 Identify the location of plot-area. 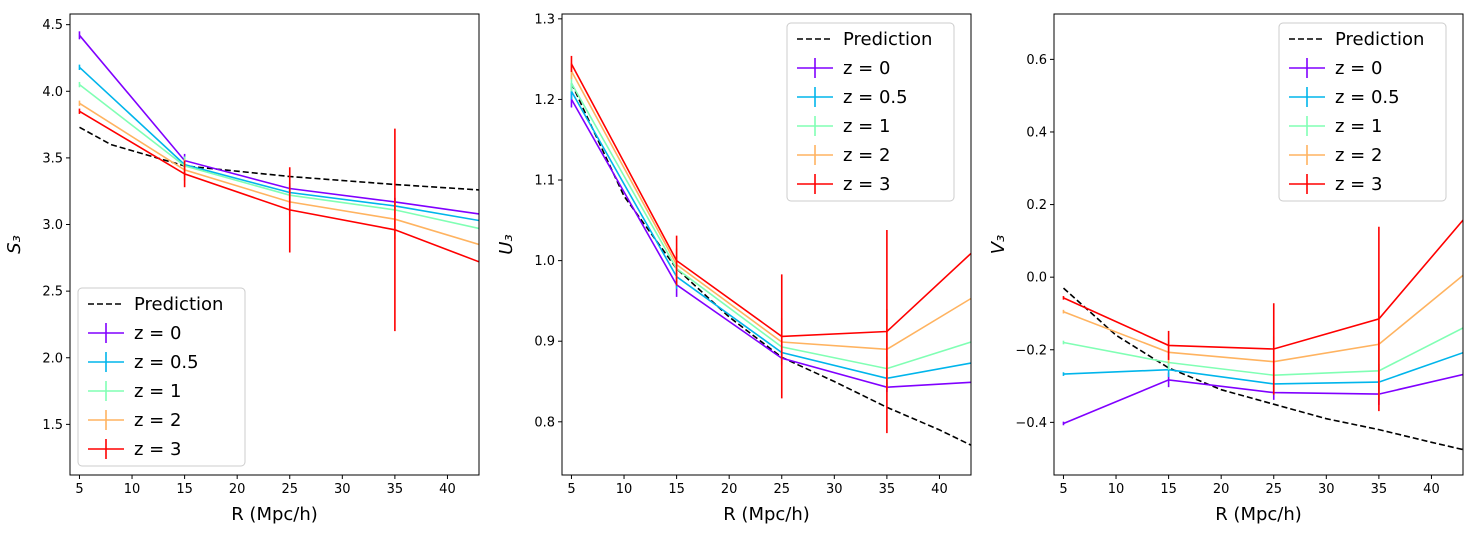
(1262, 335).